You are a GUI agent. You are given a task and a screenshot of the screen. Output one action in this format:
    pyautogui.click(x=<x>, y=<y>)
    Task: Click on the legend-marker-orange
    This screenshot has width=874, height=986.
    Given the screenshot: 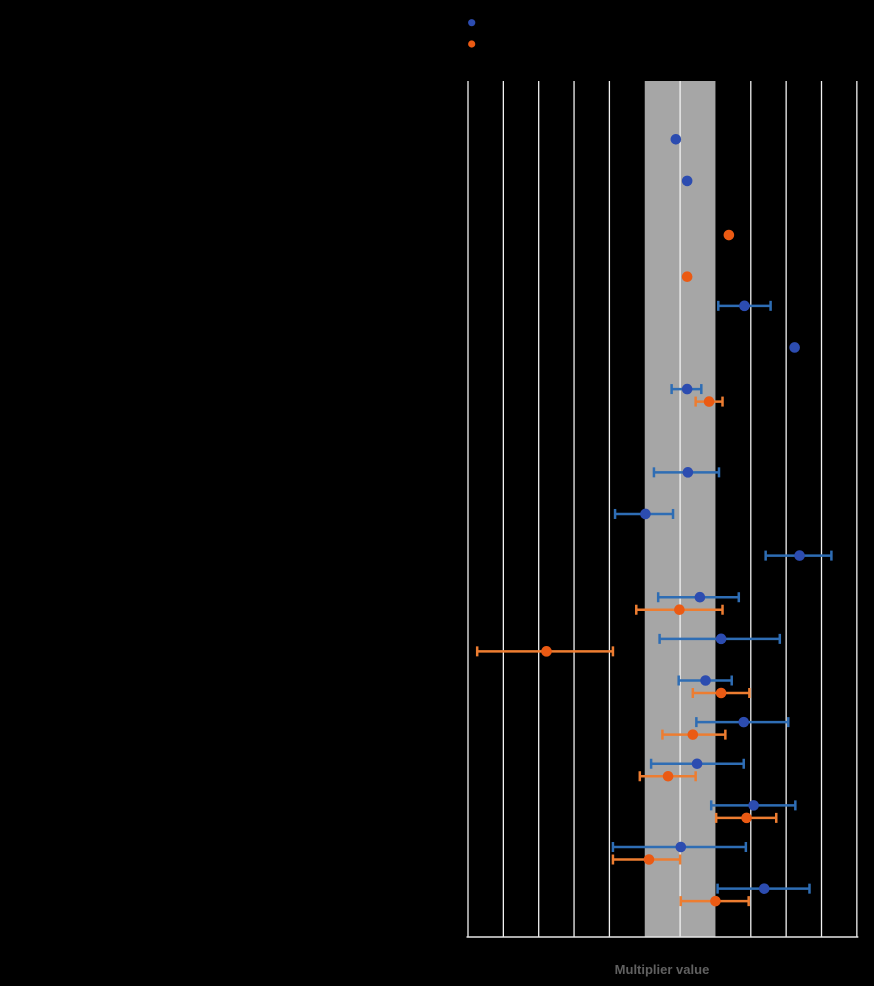 What is the action you would take?
    pyautogui.click(x=472, y=44)
    